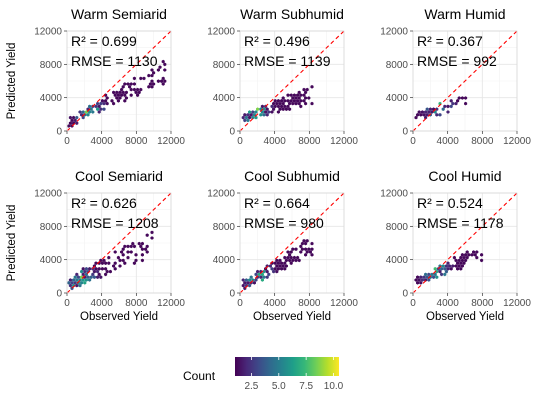 The width and height of the screenshot is (546, 406). I want to click on rmse-label: RMSE = 1178, so click(460, 223).